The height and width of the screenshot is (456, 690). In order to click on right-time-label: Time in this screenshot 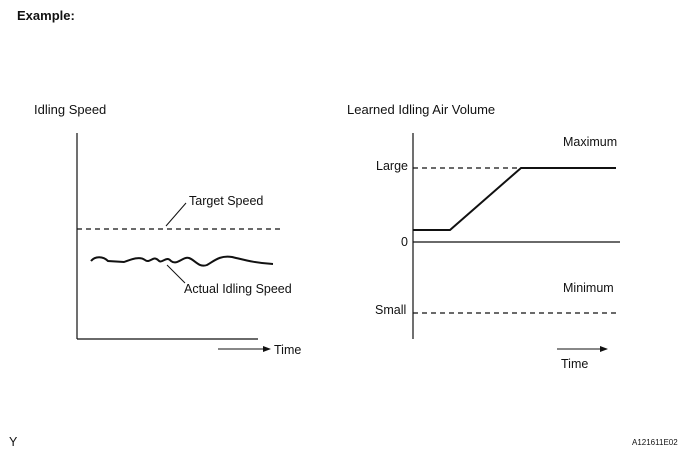, I will do `click(575, 364)`.